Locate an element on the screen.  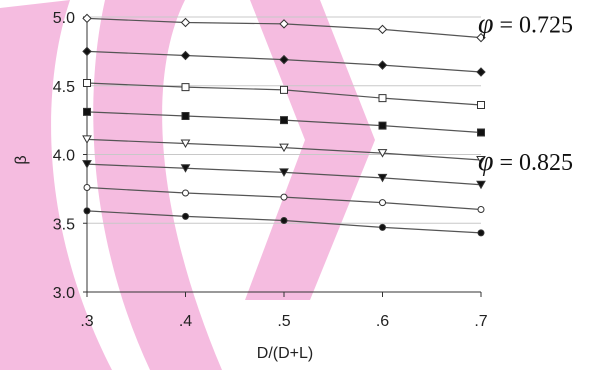
x-tick-label: .4 is located at coordinates (185, 321).